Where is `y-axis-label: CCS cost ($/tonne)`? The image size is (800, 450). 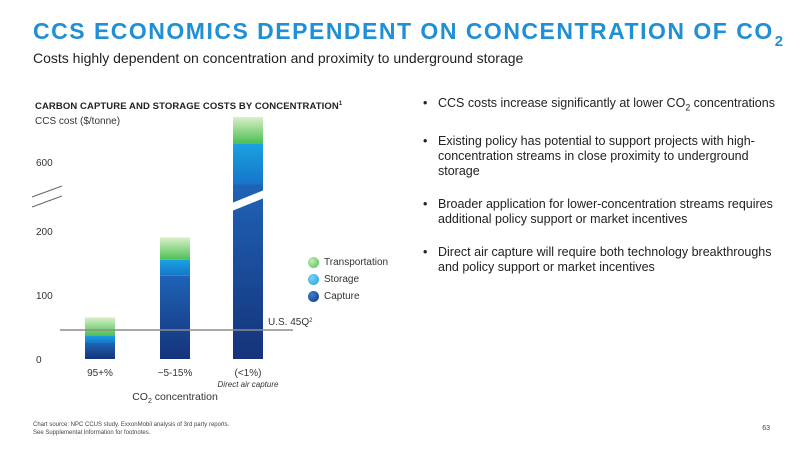 y-axis-label: CCS cost ($/tonne) is located at coordinates (78, 121).